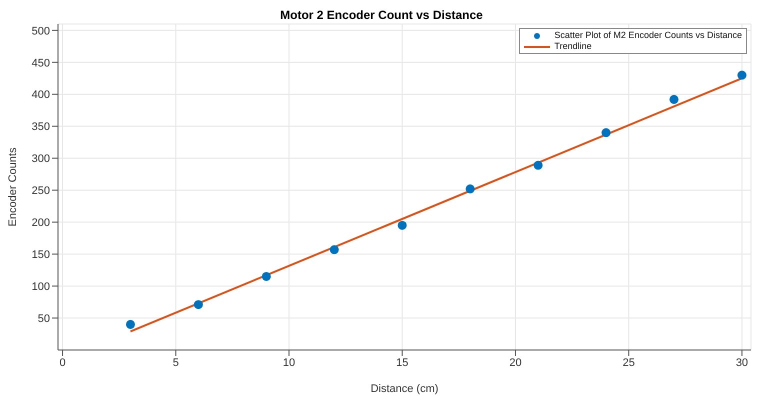 The height and width of the screenshot is (408, 763). What do you see at coordinates (41, 159) in the screenshot?
I see `y-tick-label: 300` at bounding box center [41, 159].